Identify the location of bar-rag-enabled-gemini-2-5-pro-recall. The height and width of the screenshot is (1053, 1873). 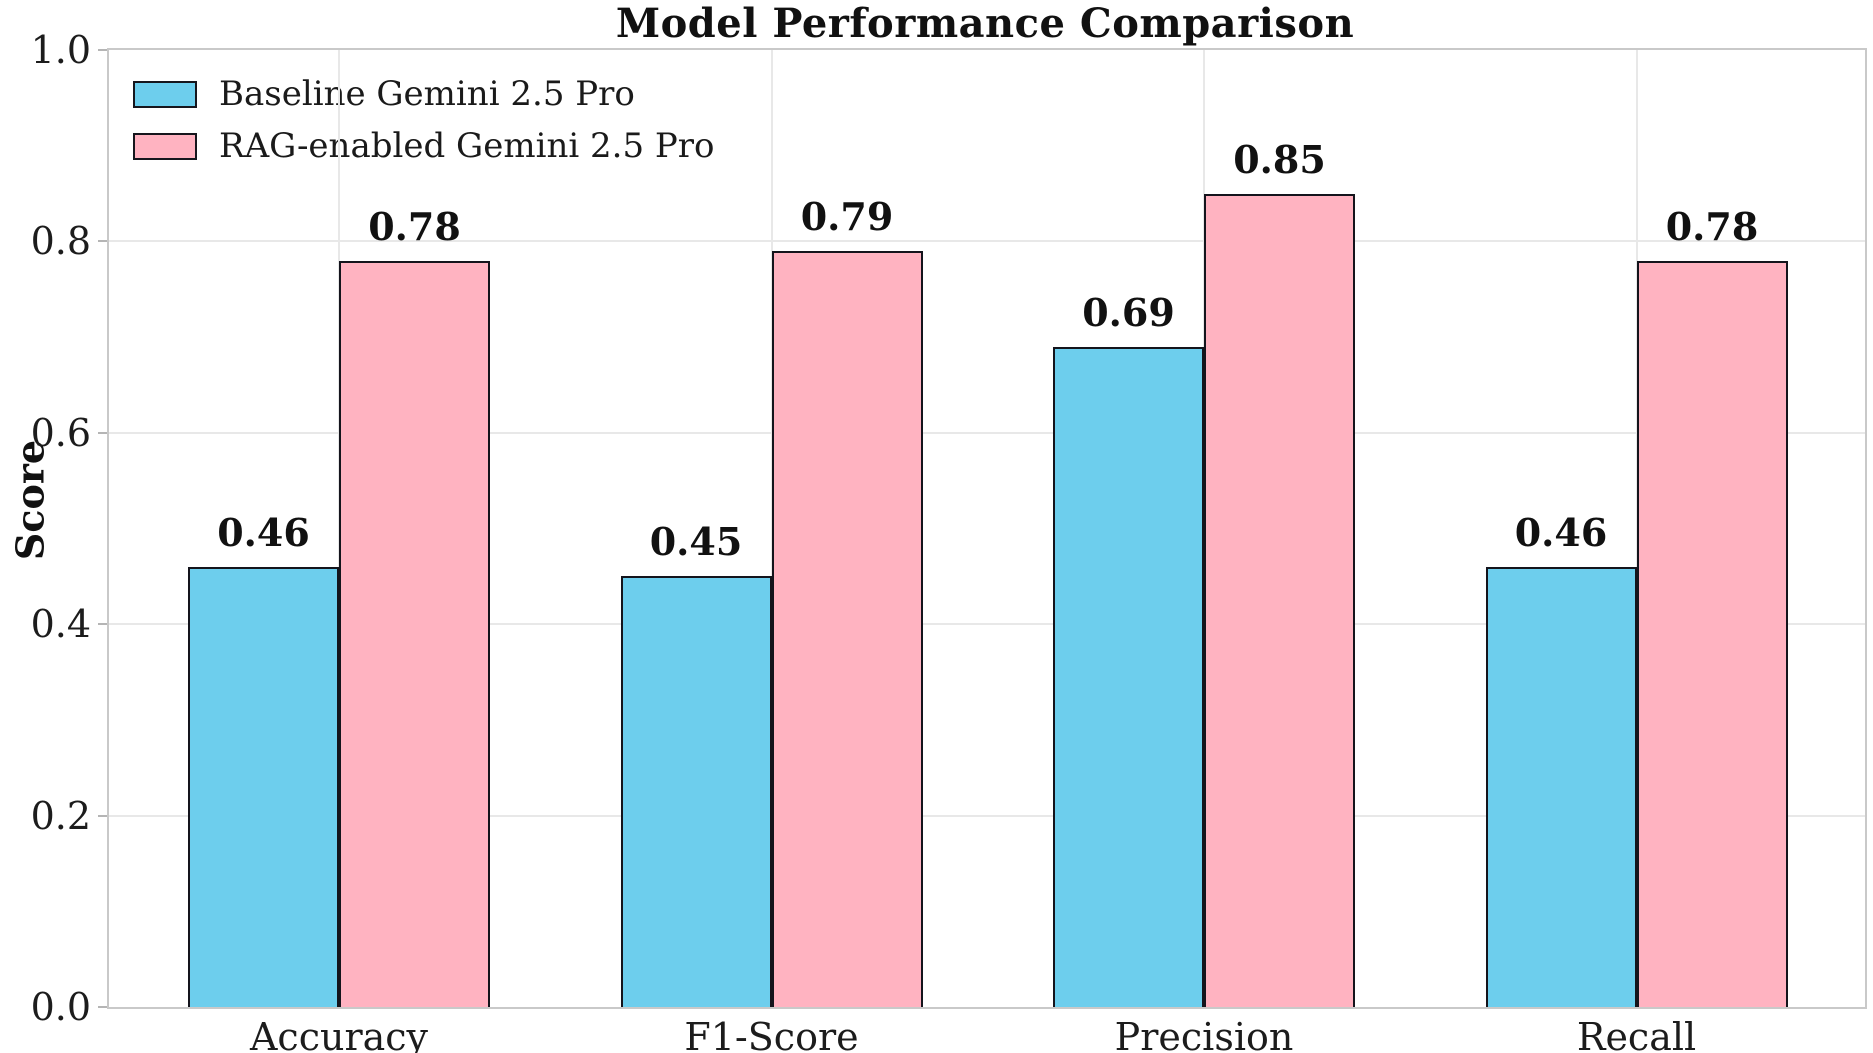
(1712, 633).